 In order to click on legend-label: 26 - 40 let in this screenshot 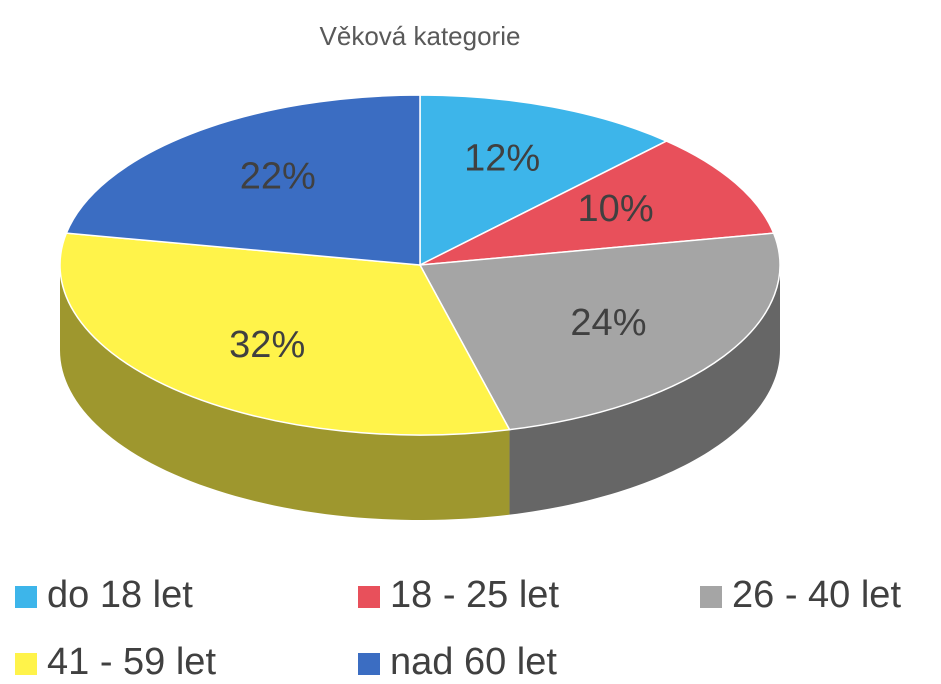, I will do `click(816, 595)`.